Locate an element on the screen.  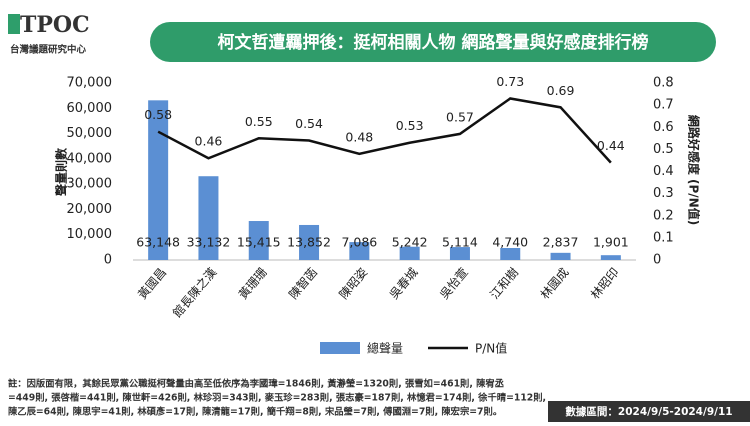
x-tick-label: 江和樹 is located at coordinates (504, 283).